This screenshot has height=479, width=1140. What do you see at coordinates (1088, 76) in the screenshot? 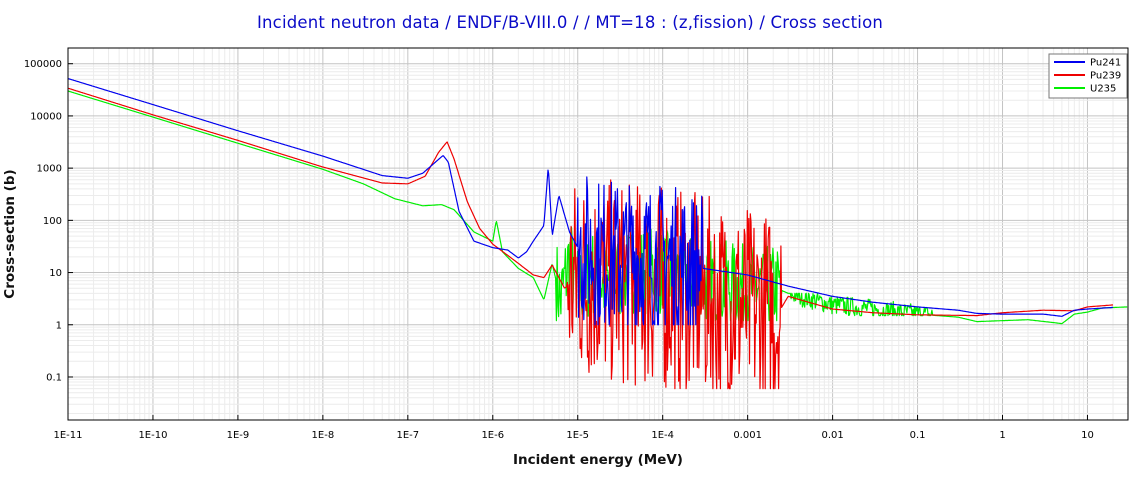
I see `legend: Pu241 Pu239 U235` at bounding box center [1088, 76].